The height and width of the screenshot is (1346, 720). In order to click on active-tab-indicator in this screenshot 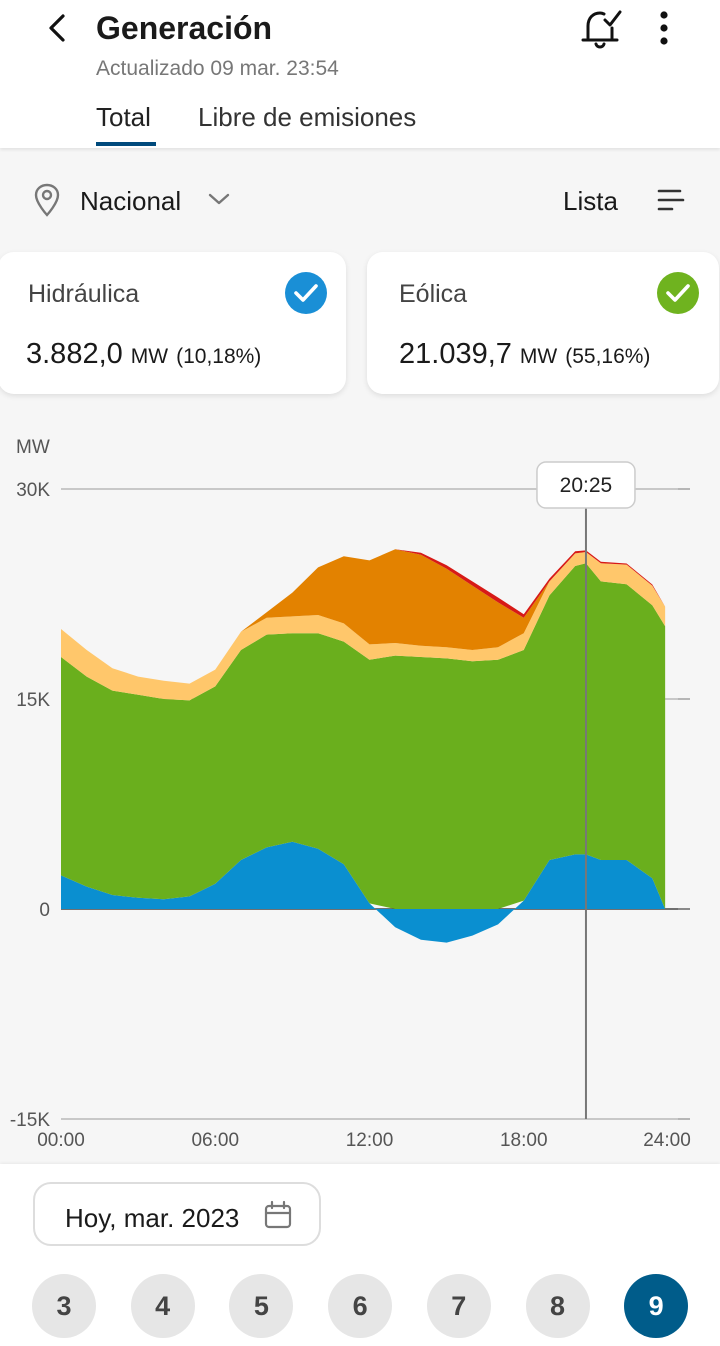, I will do `click(126, 144)`.